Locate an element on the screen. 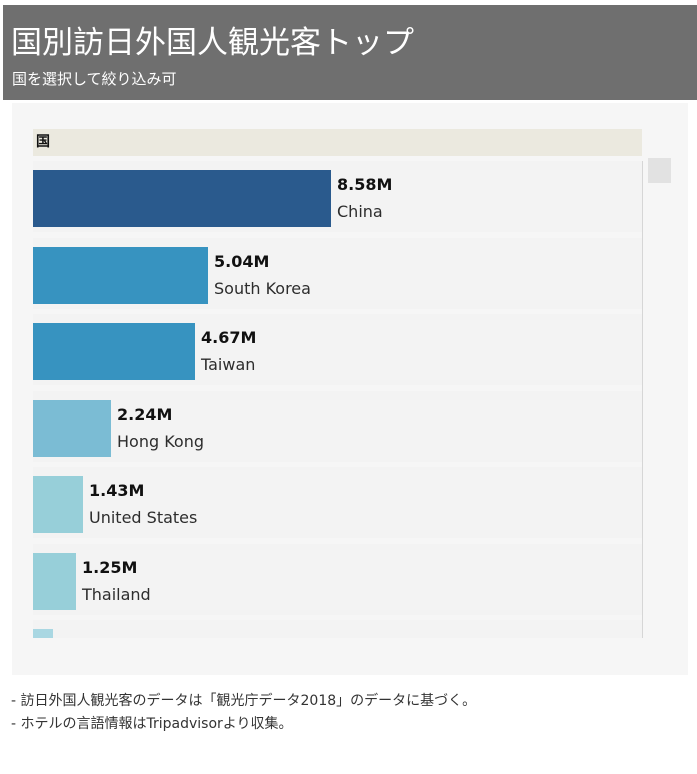 This screenshot has width=697, height=774. footnote-data-source: - 訪日外国人観光客のデータは「観光庁データ2018」のデータに基づく。 is located at coordinates (244, 701).